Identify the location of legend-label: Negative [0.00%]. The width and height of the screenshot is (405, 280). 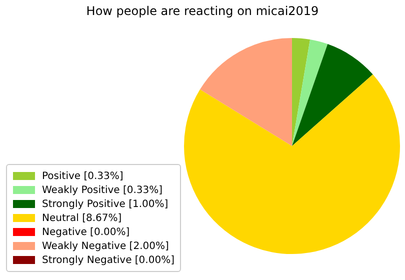
(86, 232).